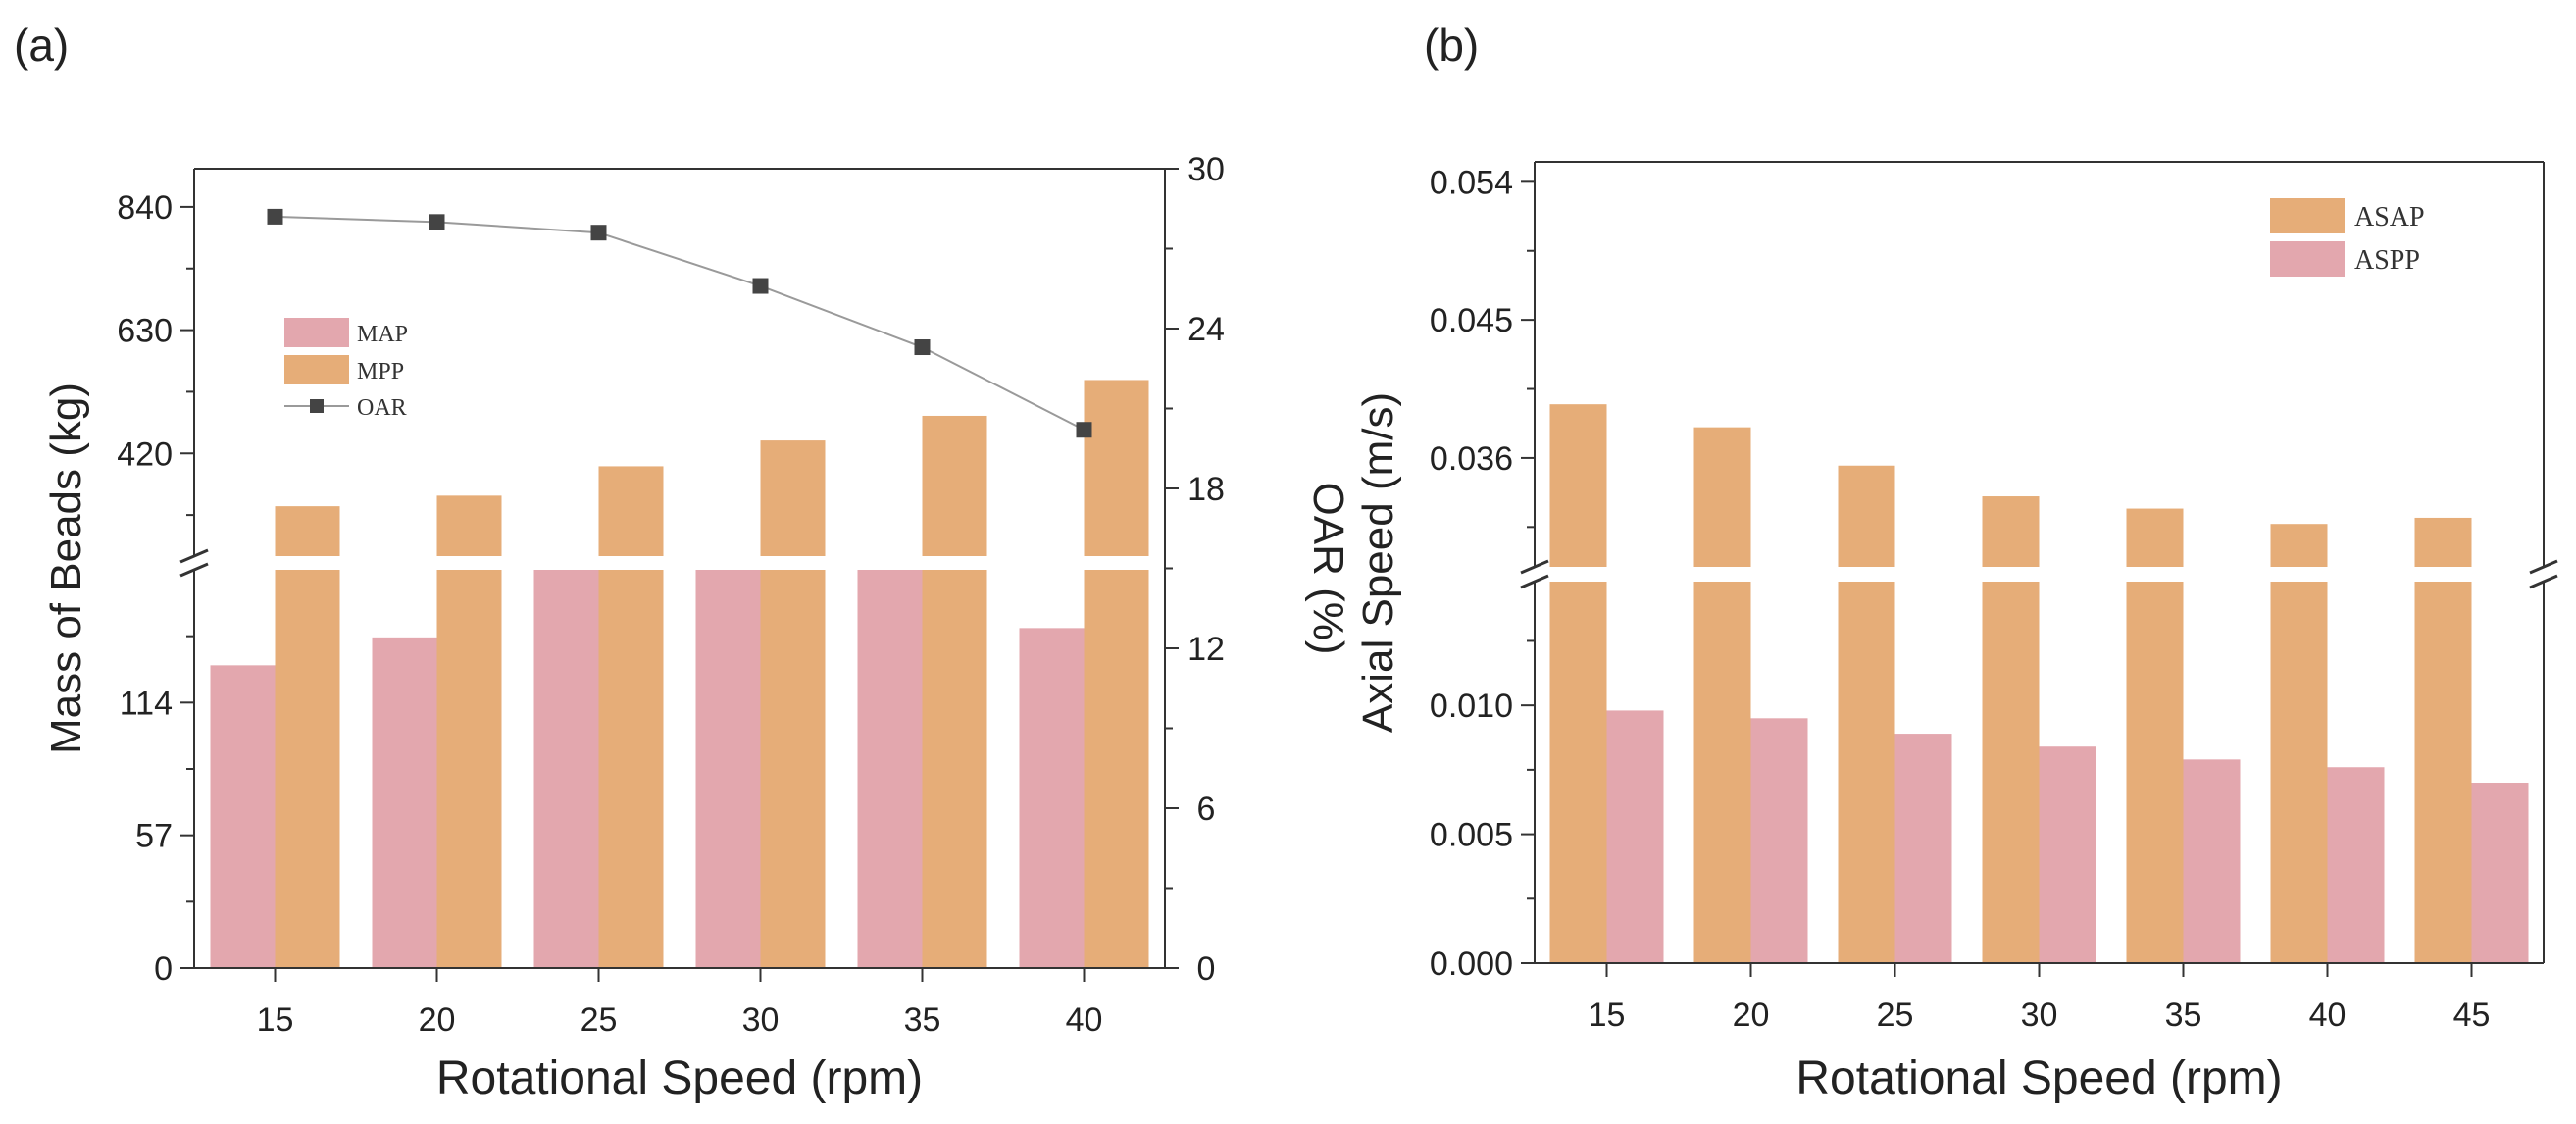 This screenshot has height=1124, width=2576. What do you see at coordinates (145, 208) in the screenshot?
I see `ytick-label-840: 840` at bounding box center [145, 208].